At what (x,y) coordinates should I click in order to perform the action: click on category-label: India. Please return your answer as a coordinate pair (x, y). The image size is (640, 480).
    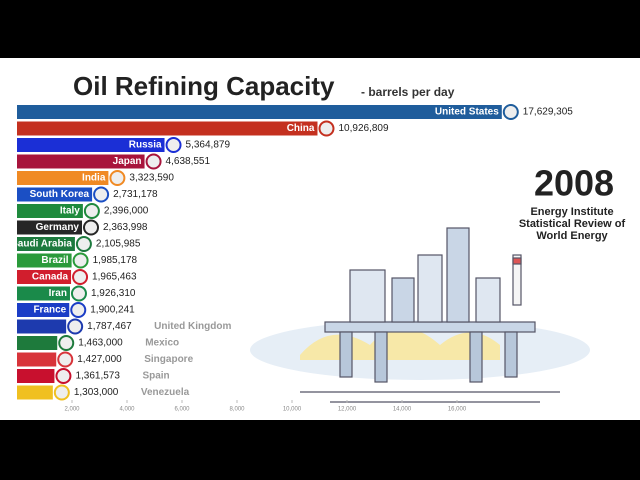
    Looking at the image, I should click on (94, 178).